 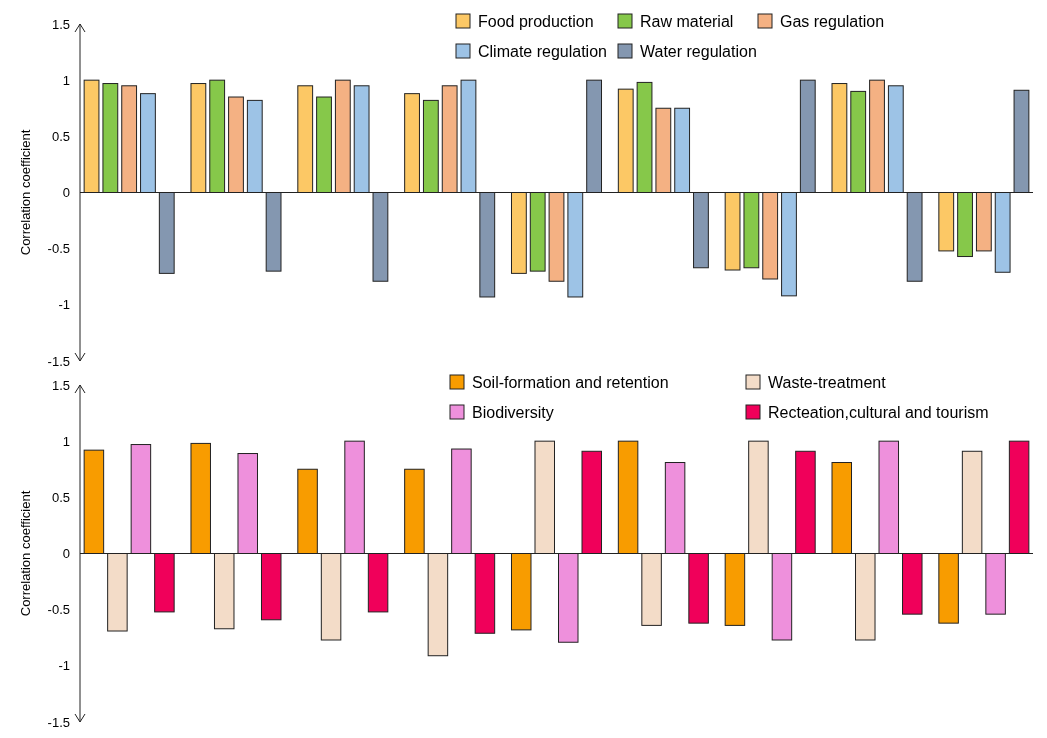 I want to click on legend-label: Water regulation, so click(x=698, y=51).